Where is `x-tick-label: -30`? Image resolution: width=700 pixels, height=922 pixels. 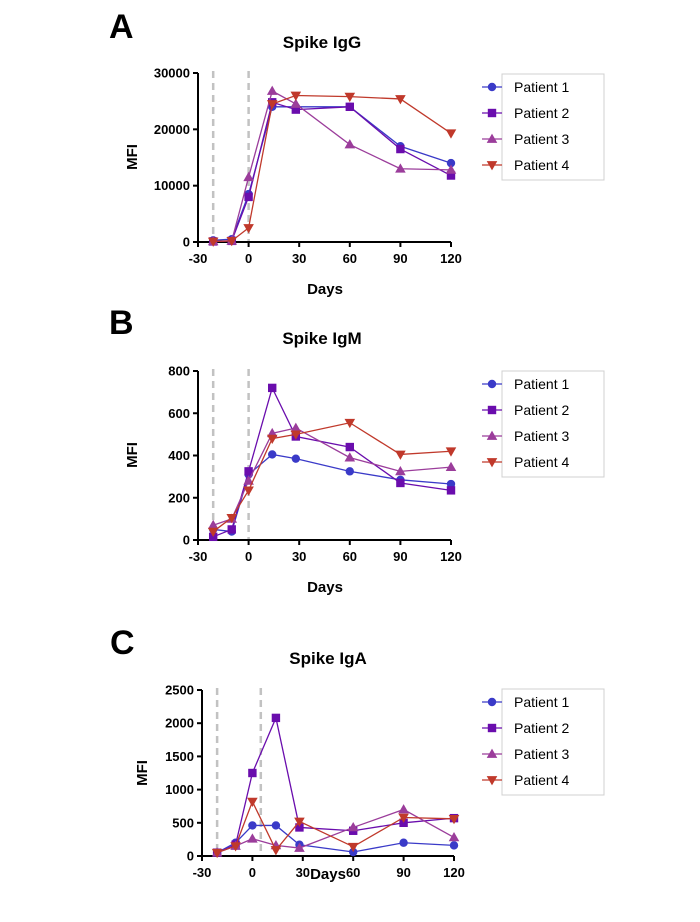 x-tick-label: -30 is located at coordinates (198, 258).